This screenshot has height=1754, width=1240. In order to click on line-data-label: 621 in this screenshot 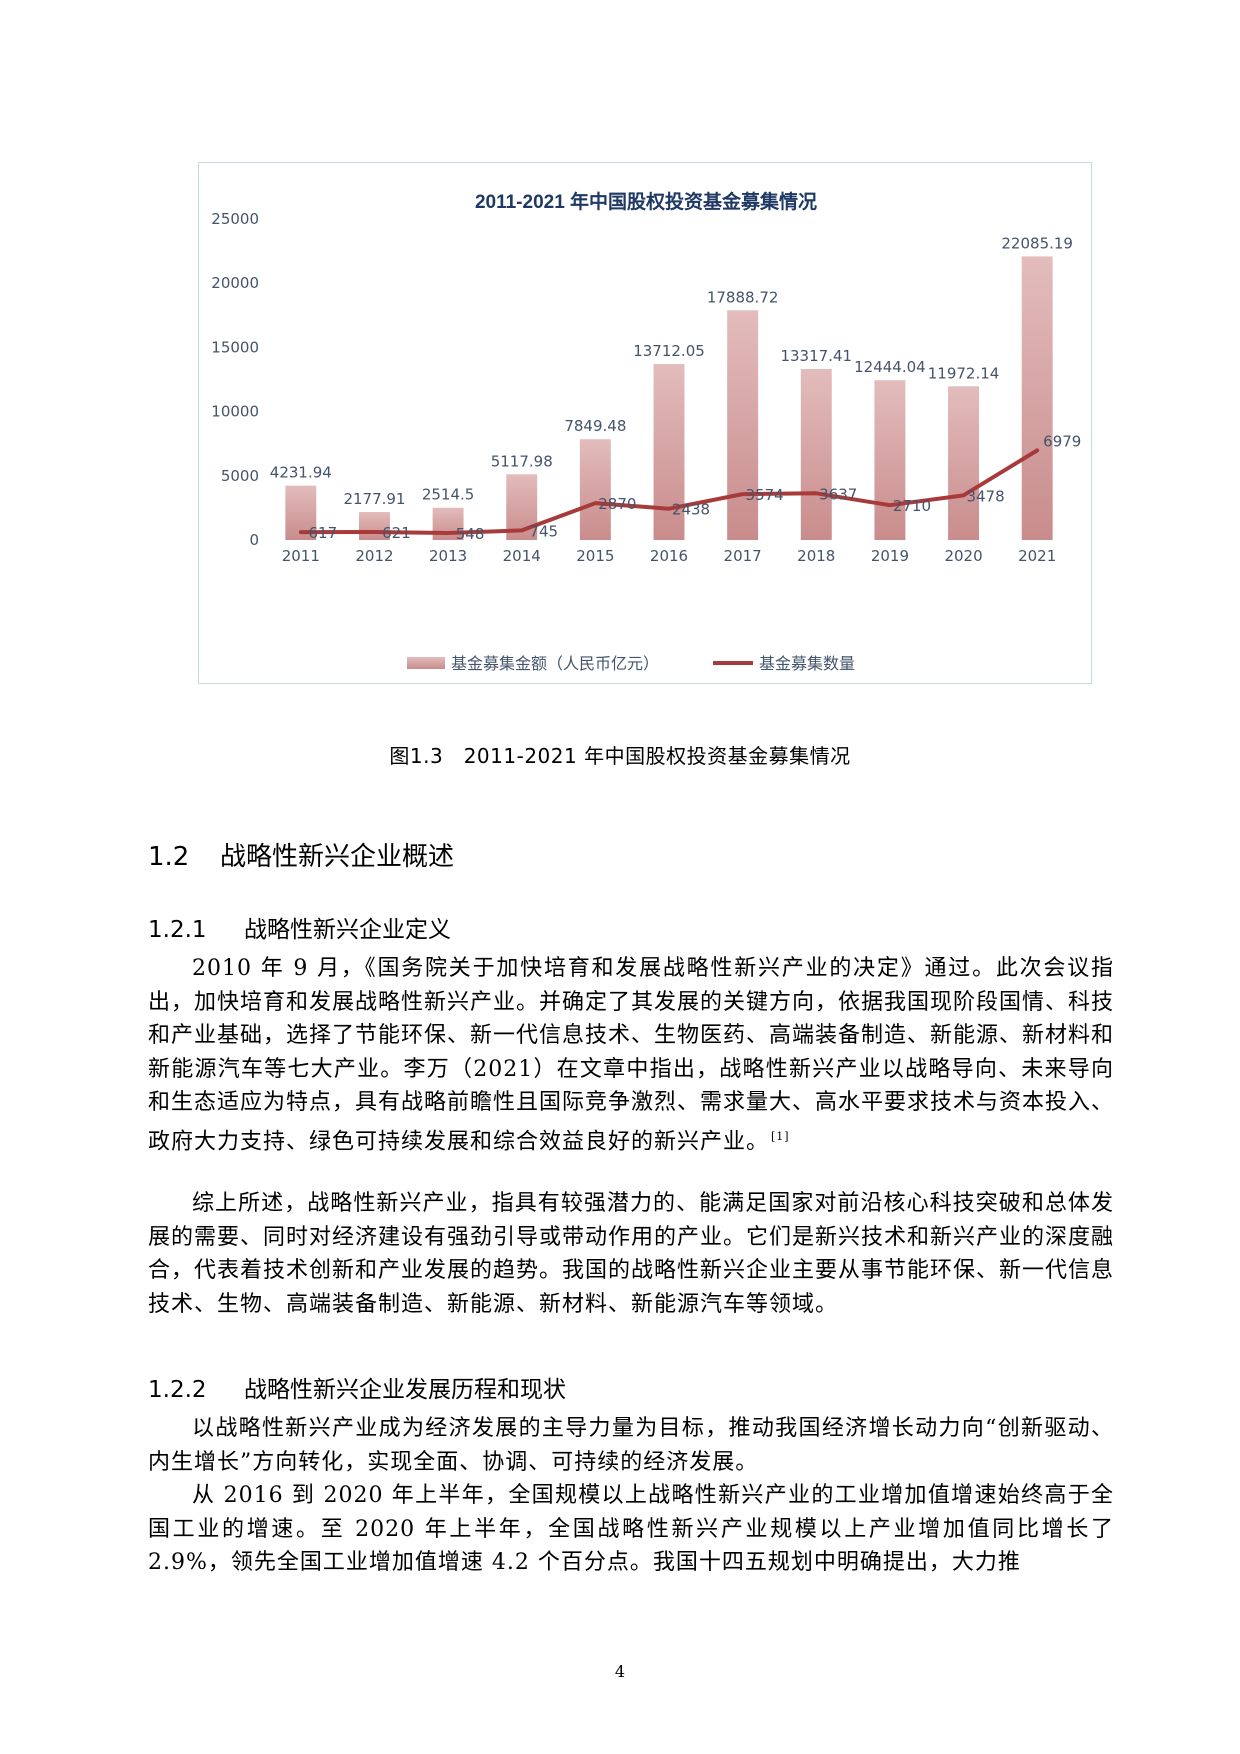, I will do `click(396, 533)`.